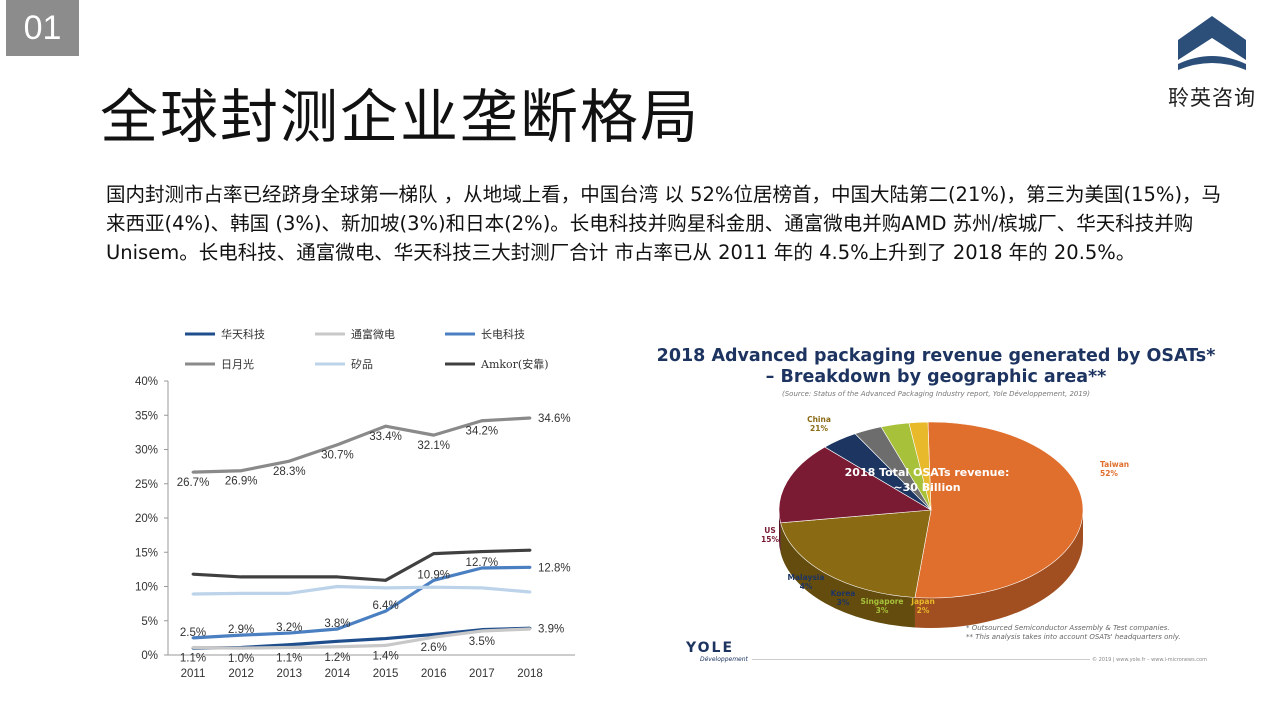 This screenshot has width=1280, height=720. Describe the element at coordinates (819, 428) in the screenshot. I see `pie-slice-value: 21%` at that location.